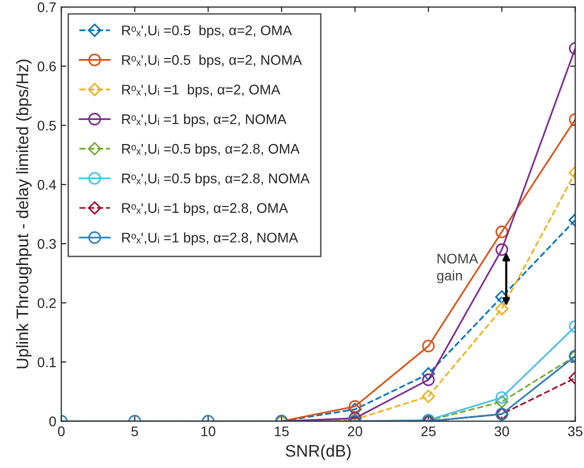 The height and width of the screenshot is (468, 584). What do you see at coordinates (47, 67) in the screenshot?
I see `y-tick-label: 0.6` at bounding box center [47, 67].